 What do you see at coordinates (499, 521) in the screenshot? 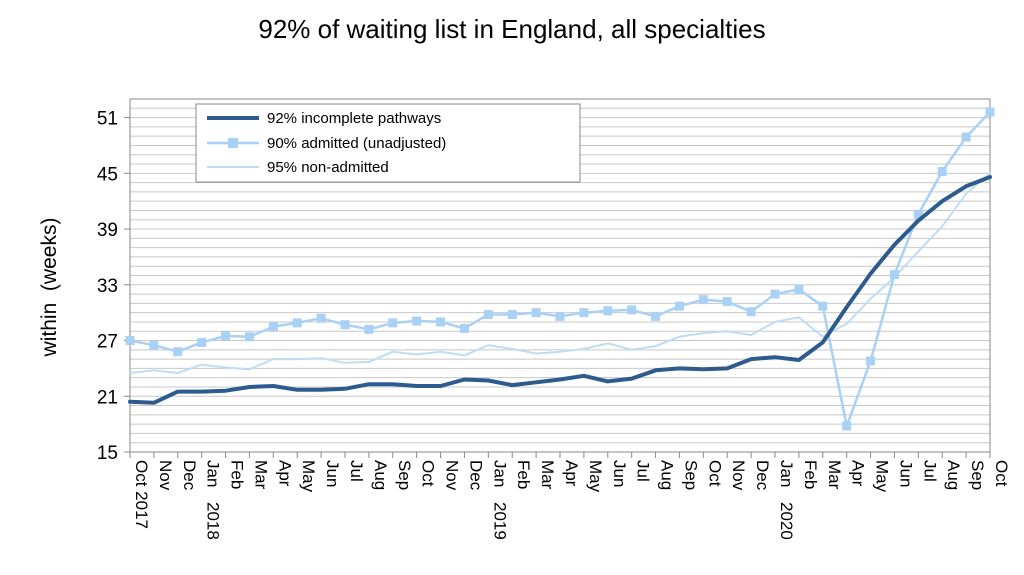
I see `x-year-label: 2019` at bounding box center [499, 521].